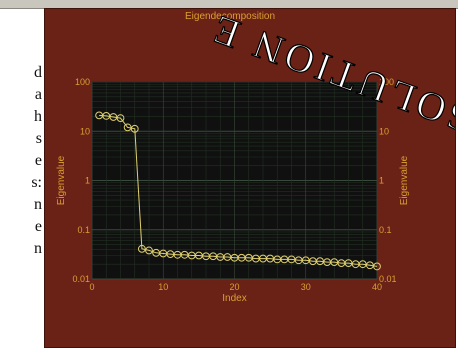 This screenshot has height=352, width=458. Describe the element at coordinates (388, 279) in the screenshot. I see `y2-tick-label: 0.01` at that location.